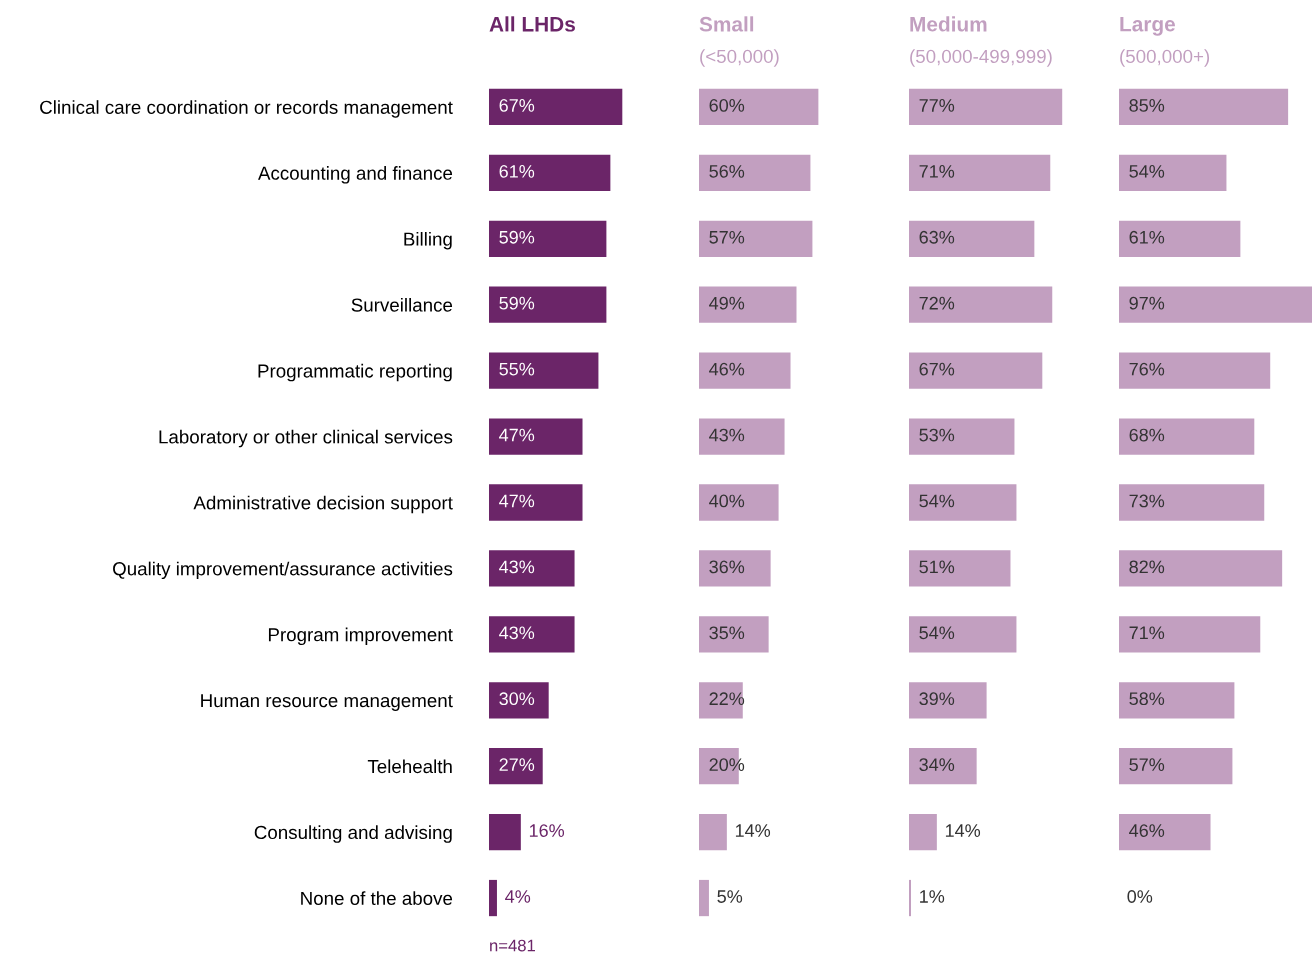  Describe the element at coordinates (730, 896) in the screenshot. I see `data-label: 5%` at that location.